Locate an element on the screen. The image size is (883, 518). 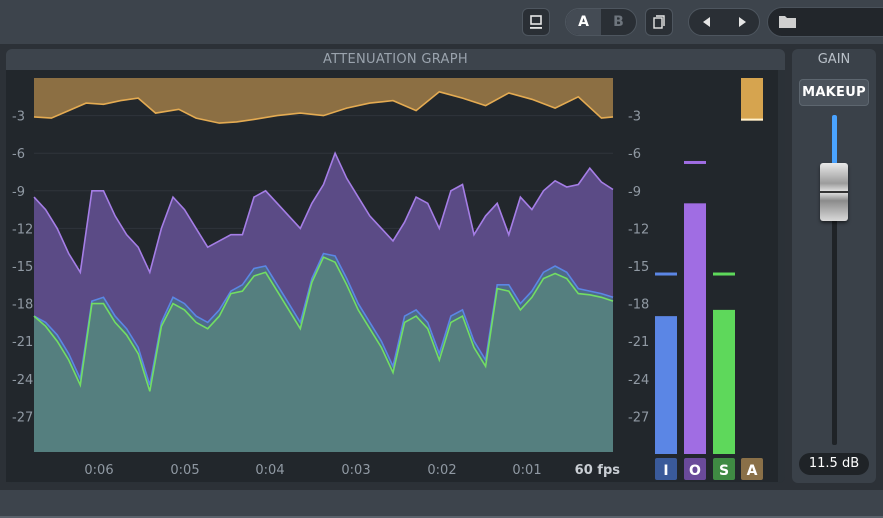
status-bar-border is located at coordinates (441, 517).